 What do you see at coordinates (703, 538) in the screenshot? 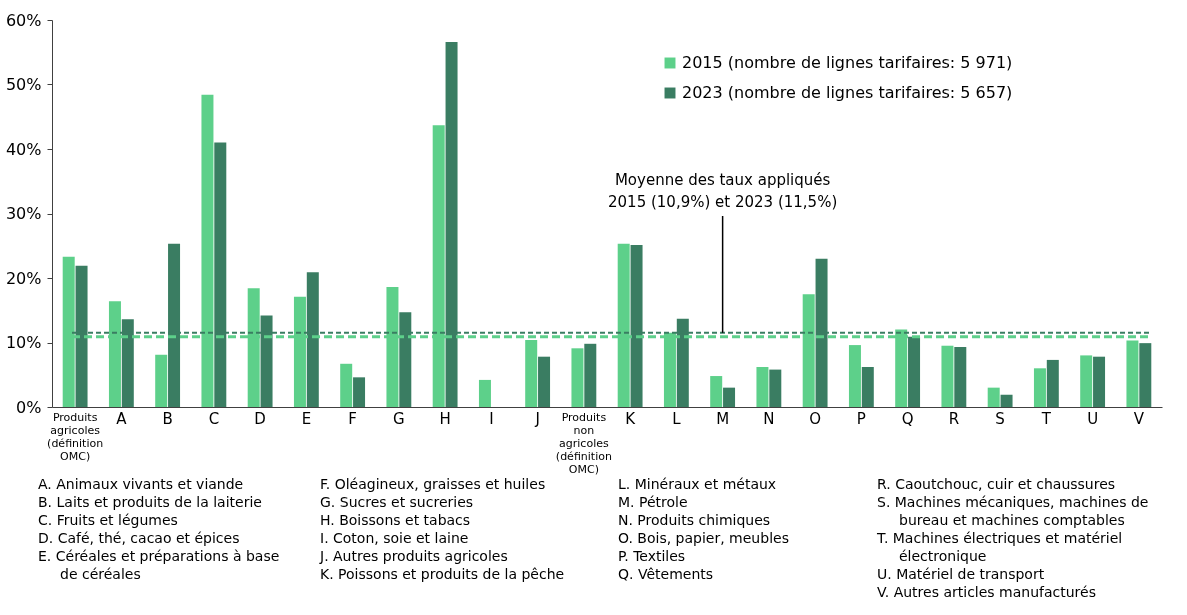
I see `text: O. Bois, papier, meubles` at bounding box center [703, 538].